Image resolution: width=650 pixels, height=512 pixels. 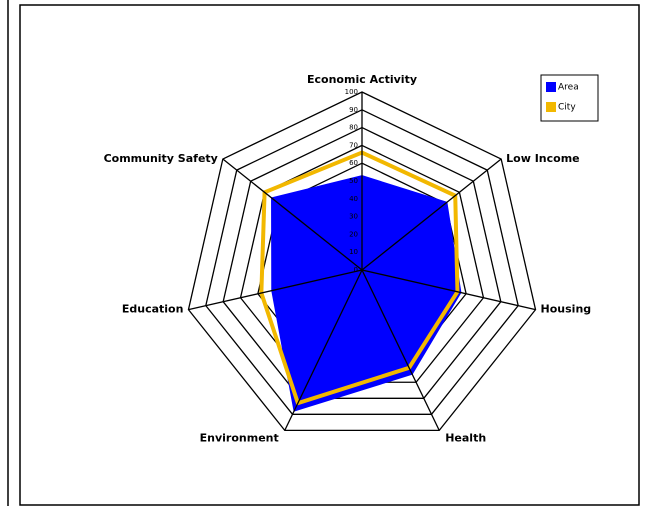 I want to click on axis-label: Housing, so click(x=566, y=309).